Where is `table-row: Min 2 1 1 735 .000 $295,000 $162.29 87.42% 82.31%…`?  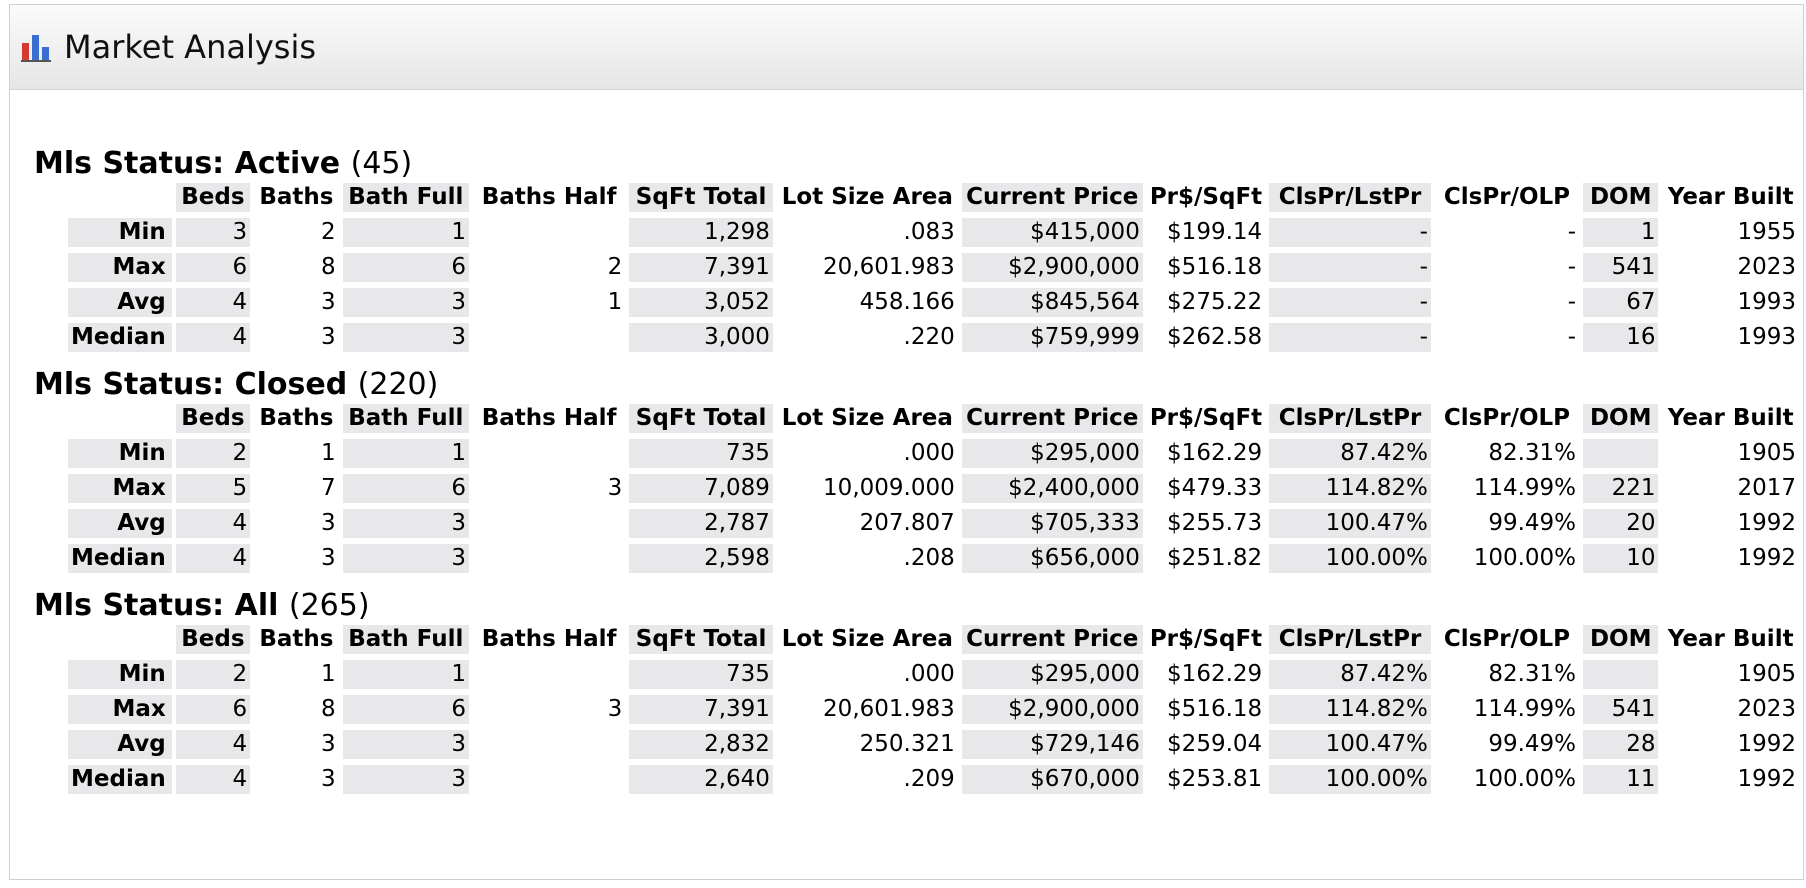
table-row: Min 2 1 1 735 .000 $295,000 $162.29 87.42% 82.31%… is located at coordinates (933, 453).